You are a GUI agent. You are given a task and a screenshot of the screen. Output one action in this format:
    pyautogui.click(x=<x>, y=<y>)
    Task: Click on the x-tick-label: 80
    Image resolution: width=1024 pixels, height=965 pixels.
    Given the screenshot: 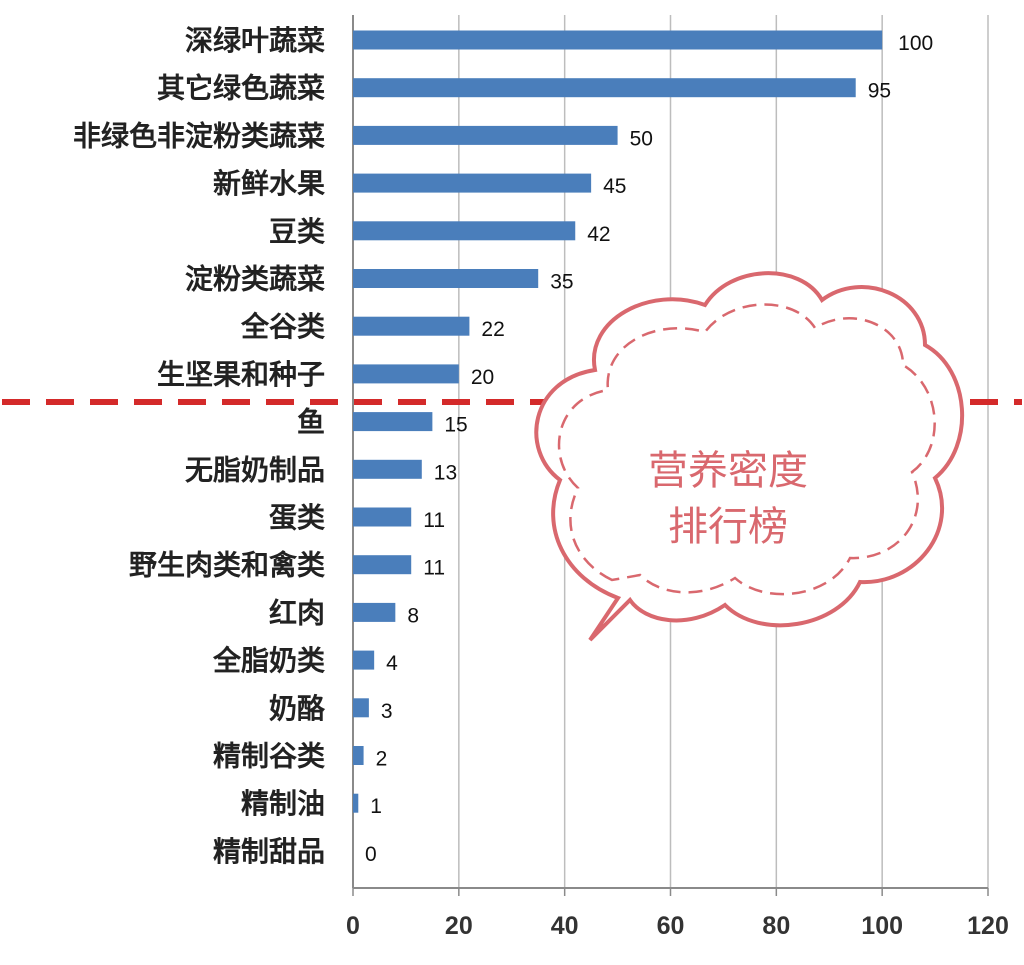 What is the action you would take?
    pyautogui.click(x=776, y=926)
    